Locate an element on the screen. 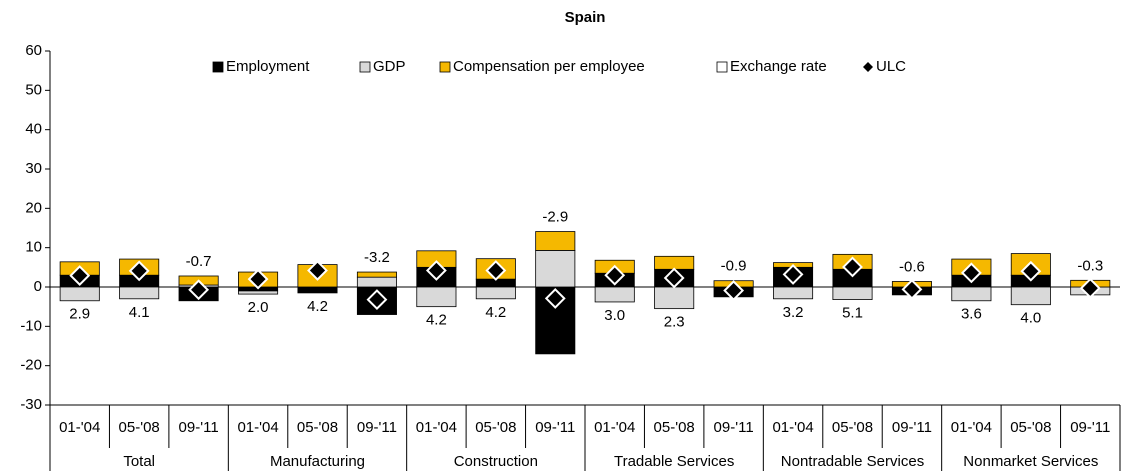  data-label: 2.3 is located at coordinates (674, 322).